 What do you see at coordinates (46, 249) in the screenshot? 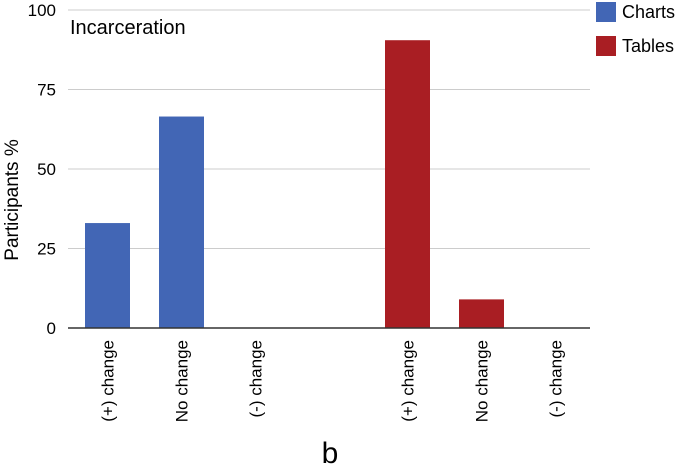
I see `y-tick-label: 25` at bounding box center [46, 249].